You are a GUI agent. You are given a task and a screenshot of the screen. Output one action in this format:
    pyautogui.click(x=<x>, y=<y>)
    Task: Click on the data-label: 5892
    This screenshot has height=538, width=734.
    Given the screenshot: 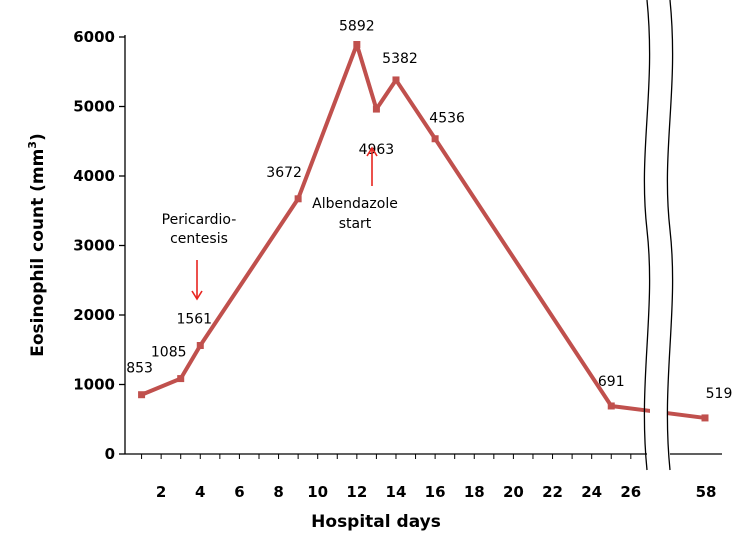 What is the action you would take?
    pyautogui.click(x=357, y=27)
    